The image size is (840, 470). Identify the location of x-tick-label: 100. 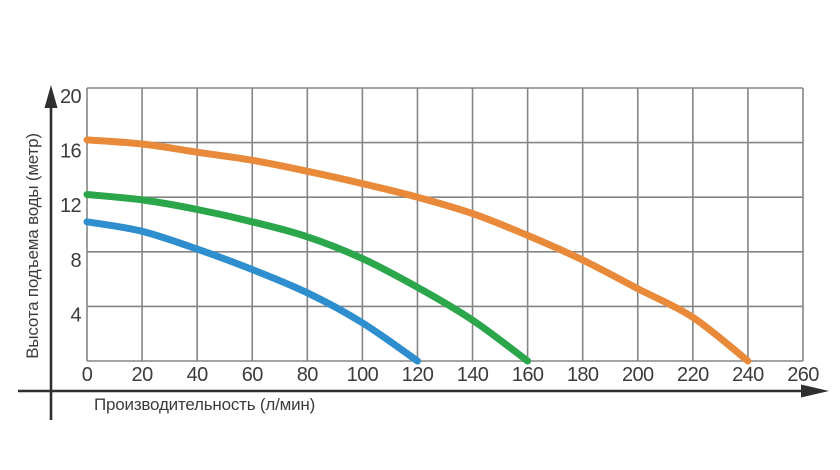
(363, 375).